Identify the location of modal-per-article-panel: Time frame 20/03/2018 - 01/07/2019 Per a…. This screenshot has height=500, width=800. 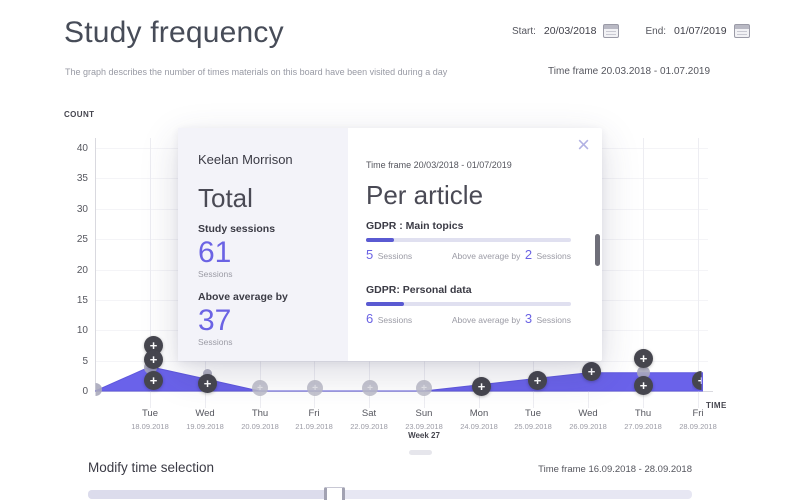
(475, 244).